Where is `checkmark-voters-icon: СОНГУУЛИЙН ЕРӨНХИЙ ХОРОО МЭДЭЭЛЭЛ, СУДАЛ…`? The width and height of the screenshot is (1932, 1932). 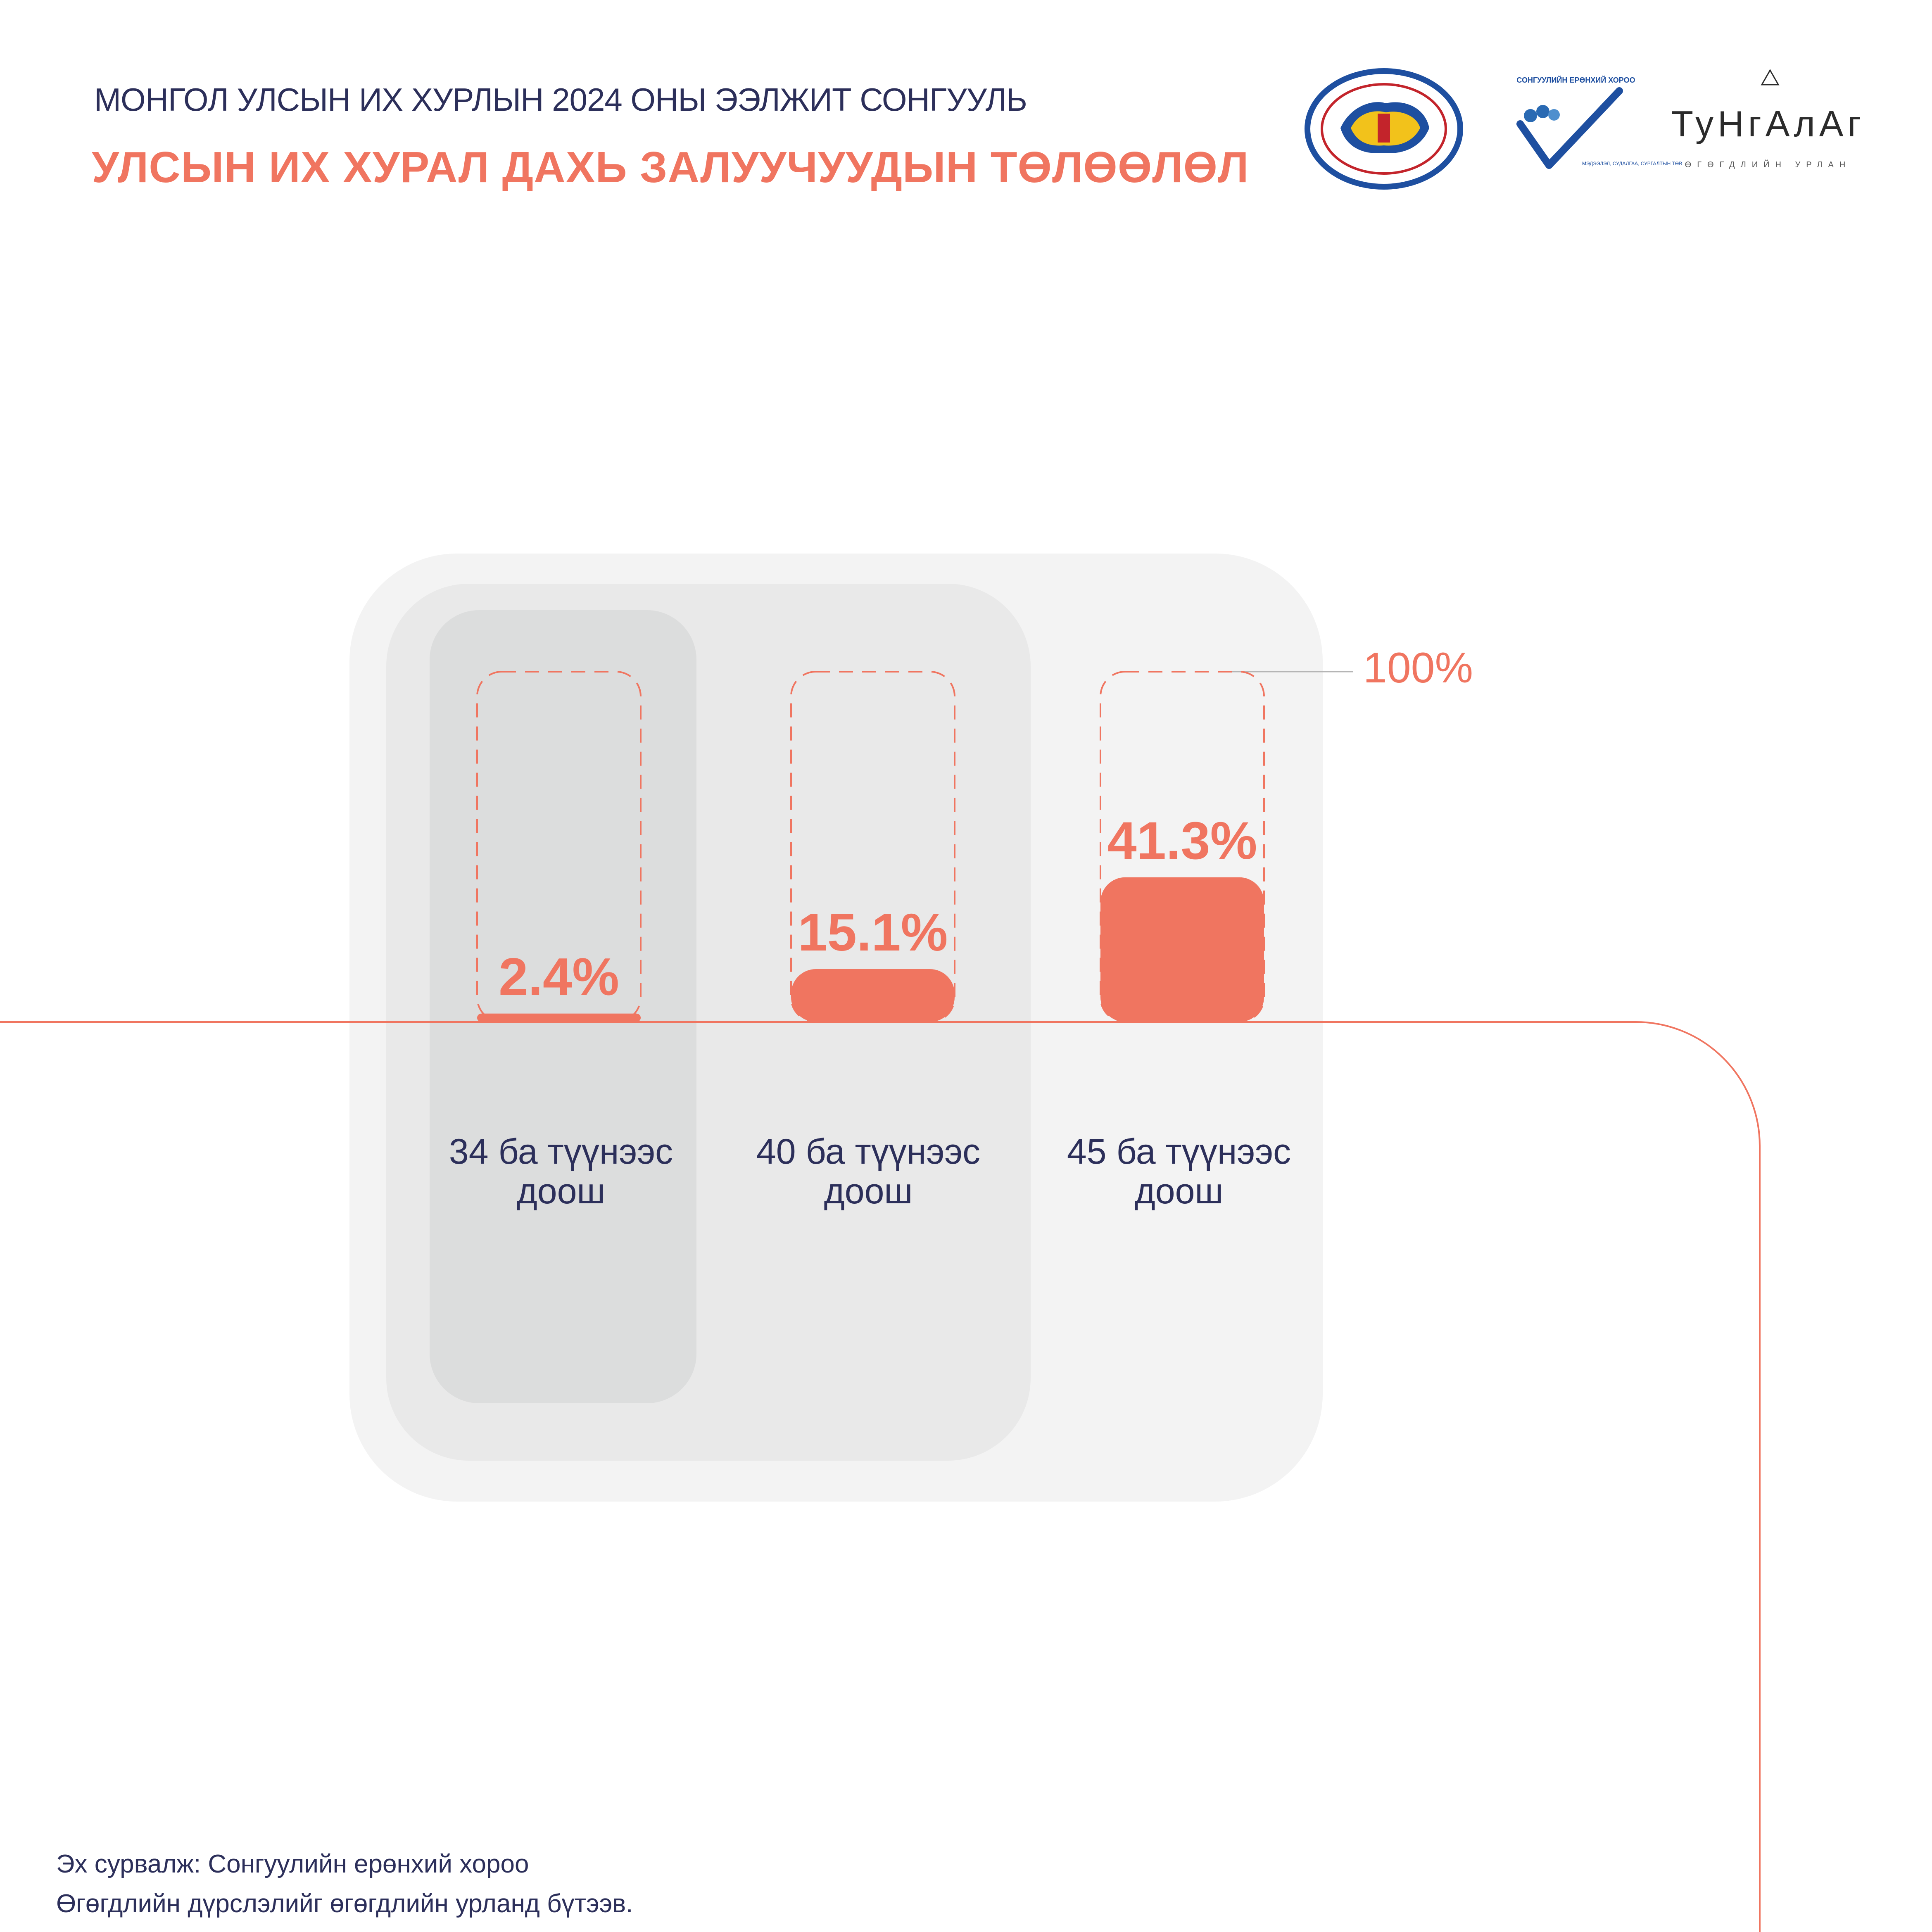
checkmark-voters-icon: СОНГУУЛИЙН ЕРӨНХИЙ ХОРОО МЭДЭЭЛЭЛ, СУДАЛ… is located at coordinates (1599, 122).